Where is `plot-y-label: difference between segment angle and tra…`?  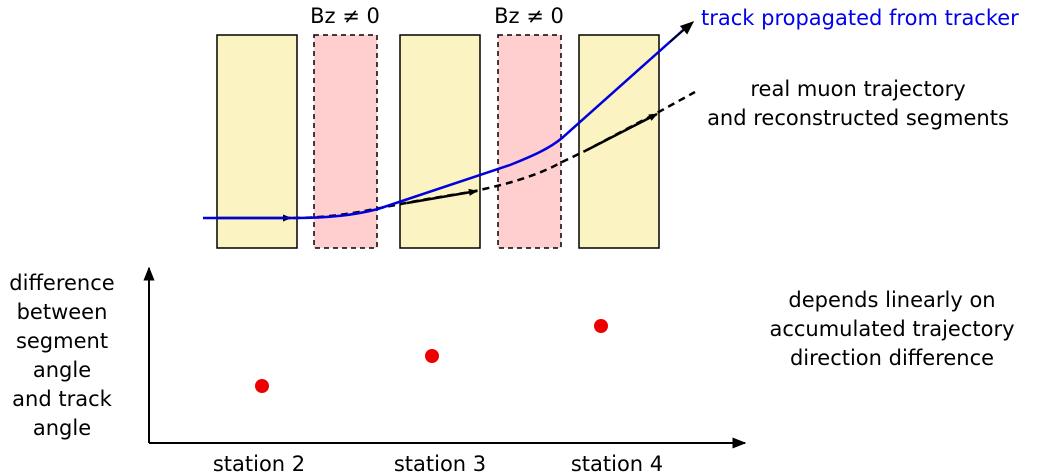 plot-y-label: difference between segment angle and tra… is located at coordinates (61, 355).